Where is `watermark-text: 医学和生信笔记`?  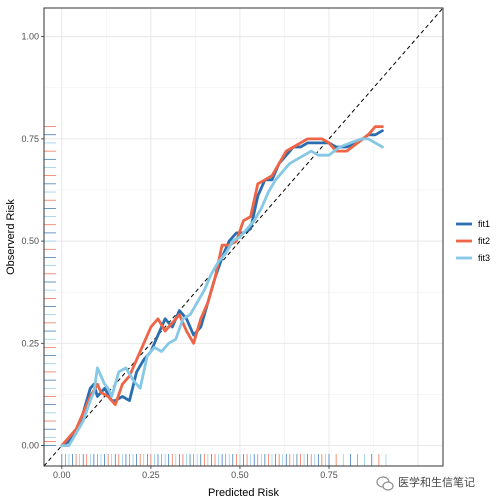 watermark-text: 医学和生信笔记 is located at coordinates (436, 482).